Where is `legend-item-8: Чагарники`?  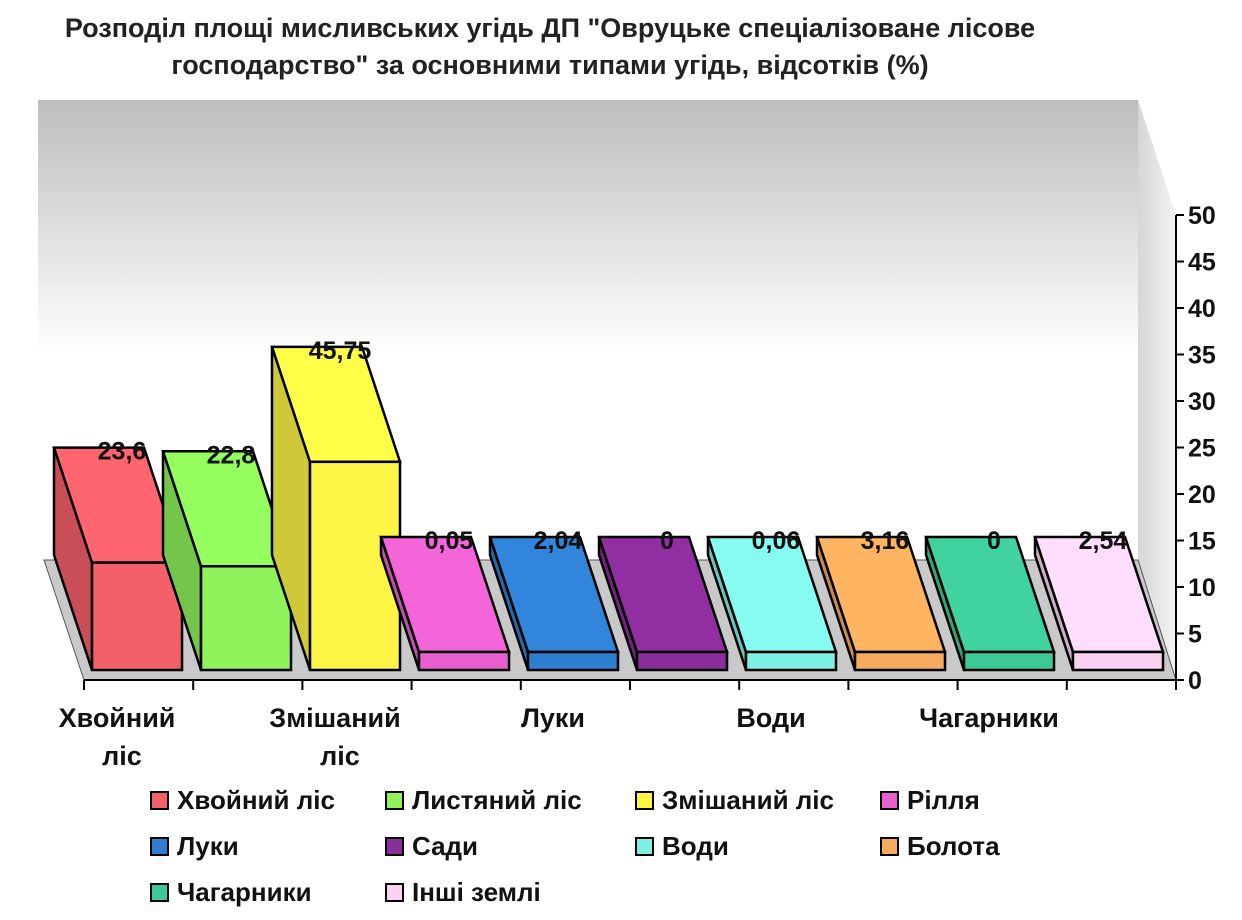
legend-item-8: Чагарники is located at coordinates (231, 892).